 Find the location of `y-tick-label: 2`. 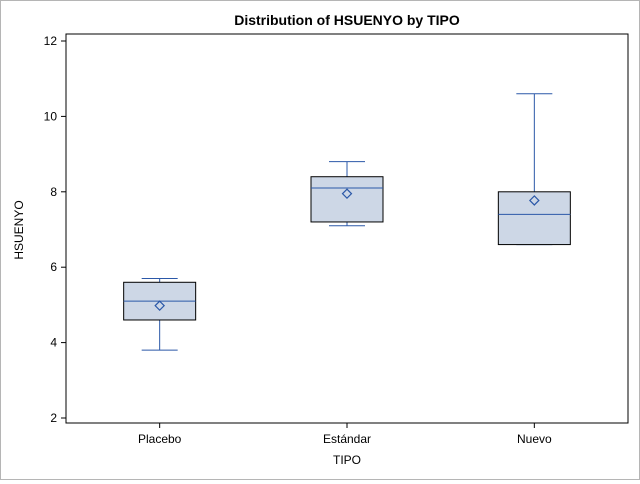

y-tick-label: 2 is located at coordinates (53, 418).